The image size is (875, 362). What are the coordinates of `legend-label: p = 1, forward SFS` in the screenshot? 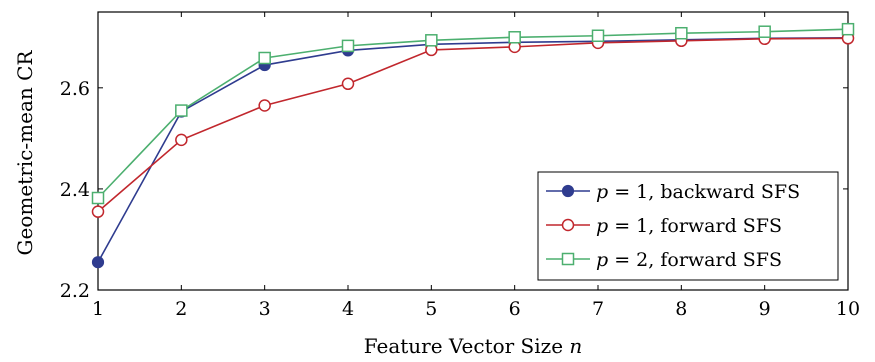 It's located at (689, 226).